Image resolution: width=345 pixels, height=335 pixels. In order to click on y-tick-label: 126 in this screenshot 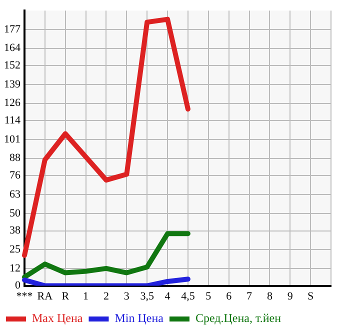, I will do `click(12, 103)`.